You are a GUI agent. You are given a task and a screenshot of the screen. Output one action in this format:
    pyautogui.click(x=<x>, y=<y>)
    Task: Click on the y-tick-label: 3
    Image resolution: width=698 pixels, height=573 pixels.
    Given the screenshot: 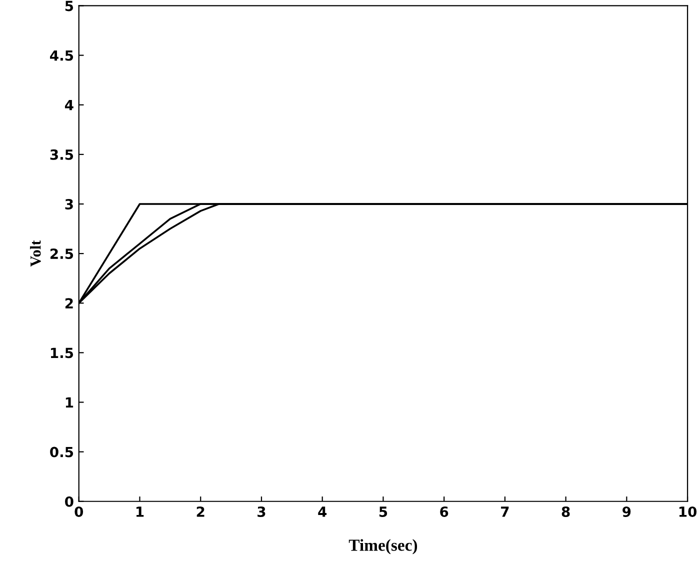 What is the action you would take?
    pyautogui.click(x=69, y=204)
    